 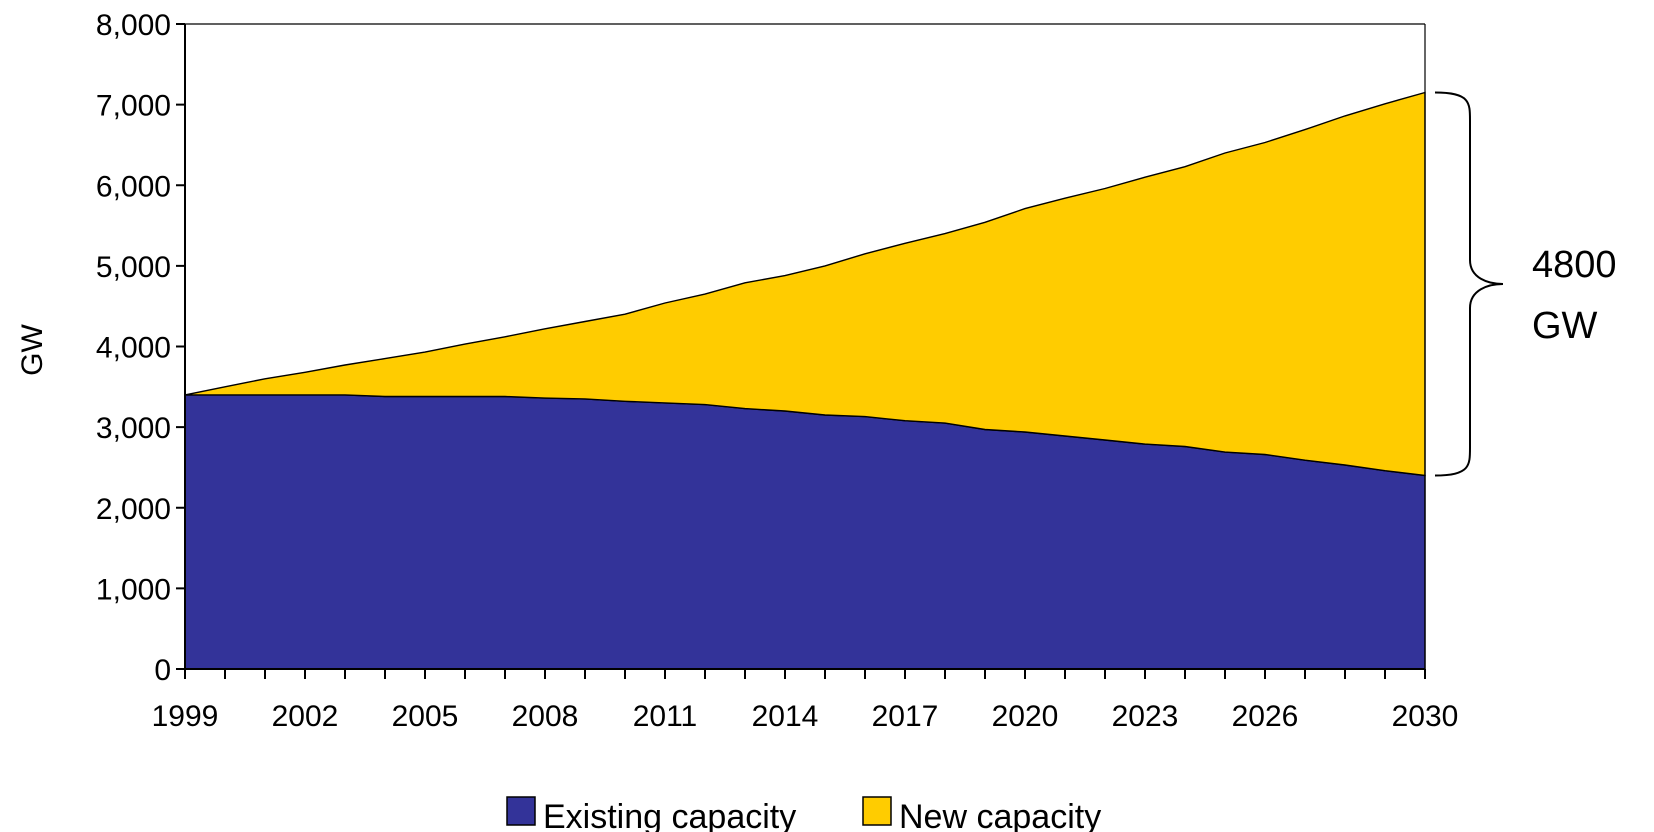 I want to click on total-annotation-value: 4800, so click(x=1574, y=265).